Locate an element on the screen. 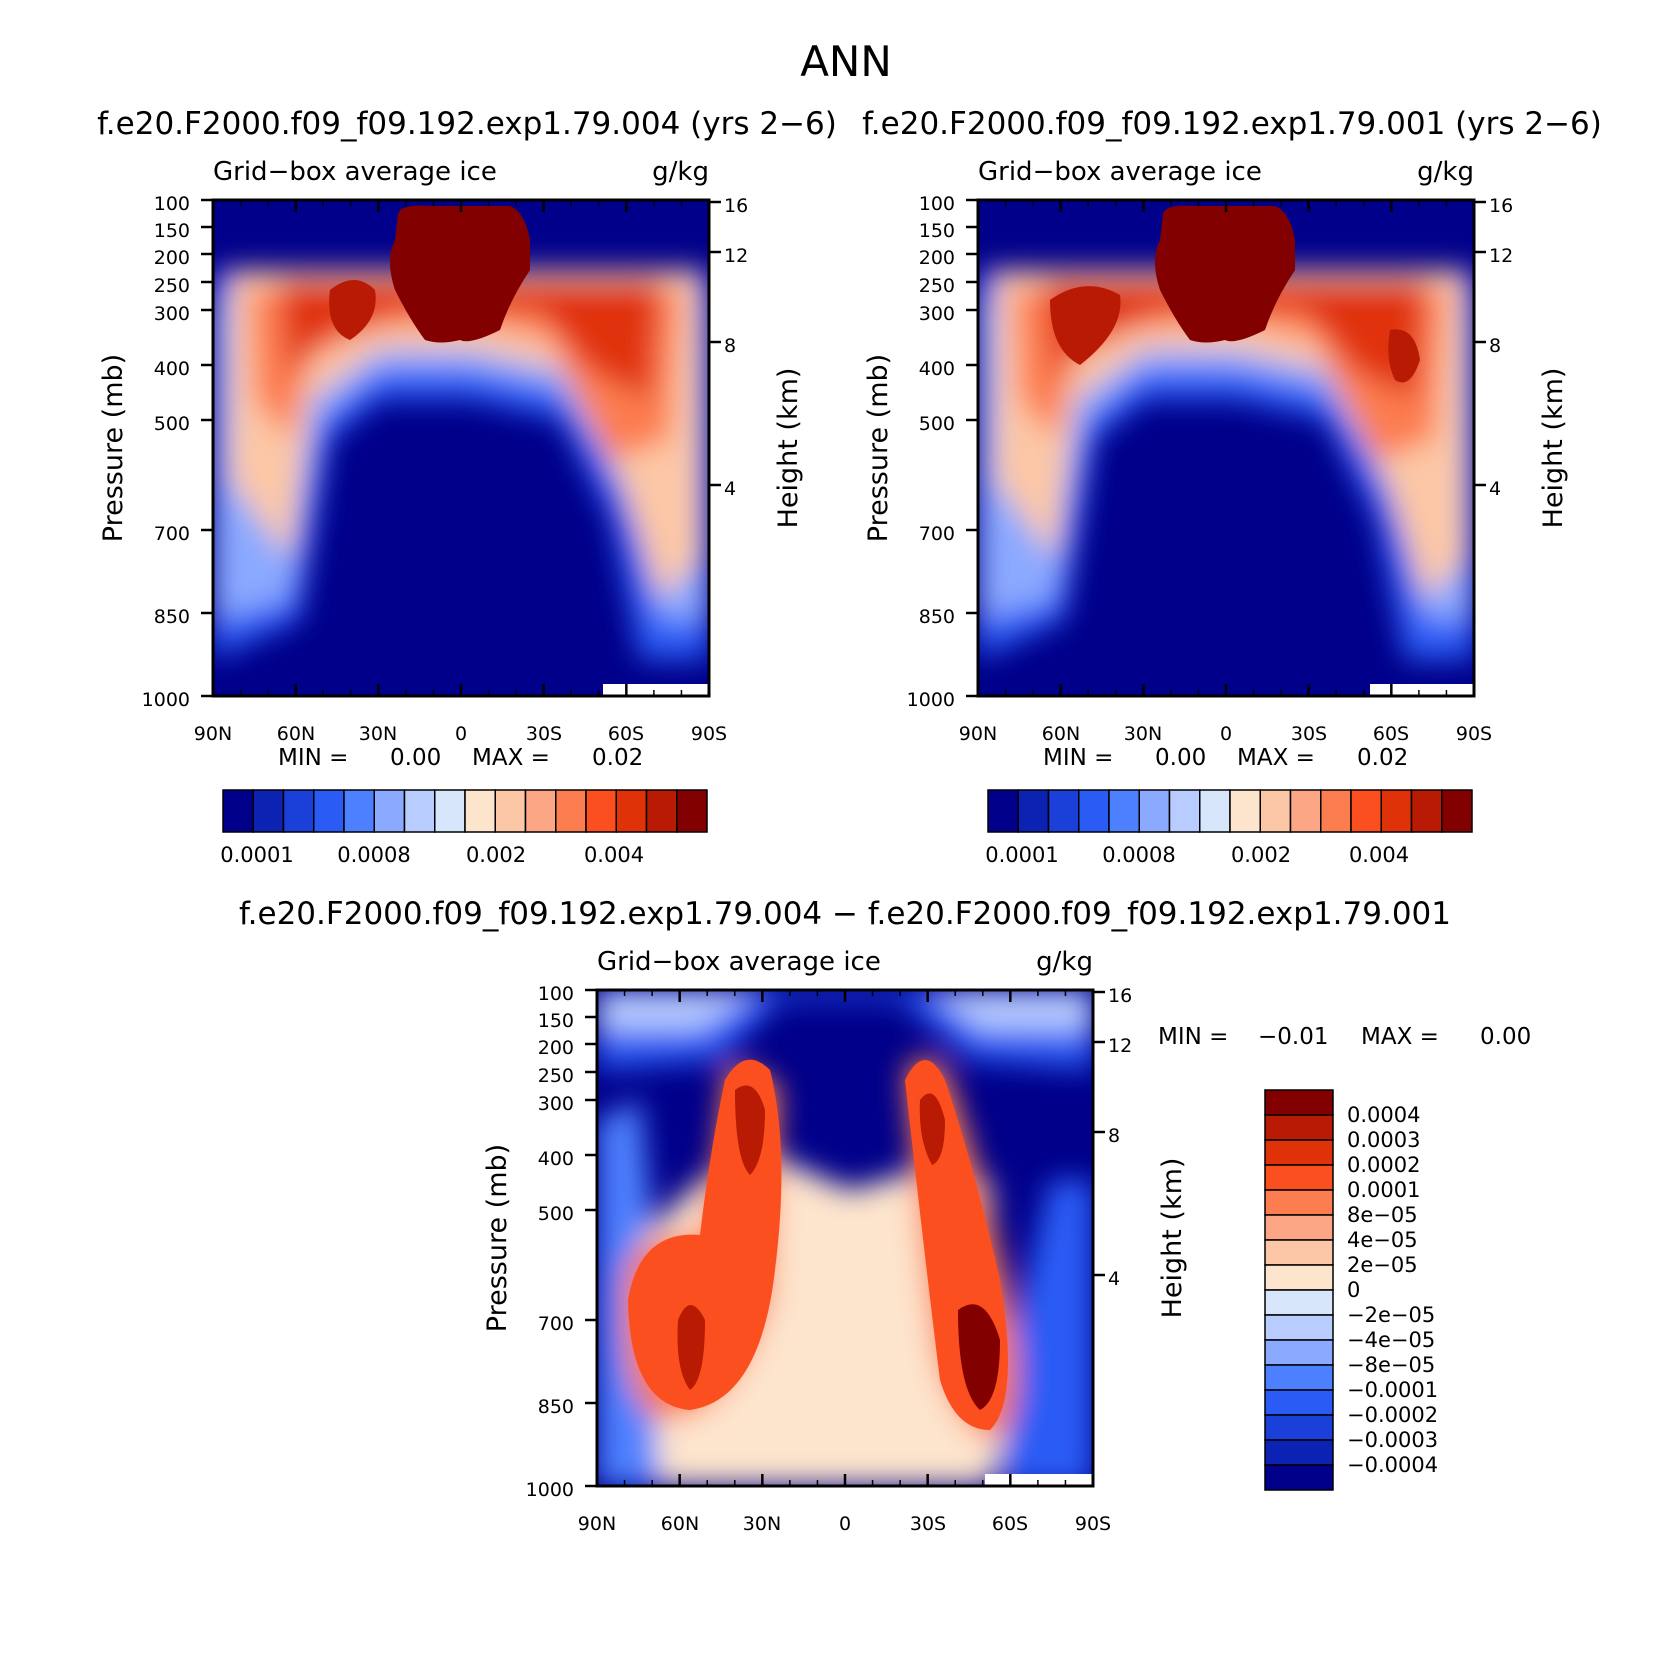  panel-left-y2ticks: 16 12 8 4 is located at coordinates (736, 347).